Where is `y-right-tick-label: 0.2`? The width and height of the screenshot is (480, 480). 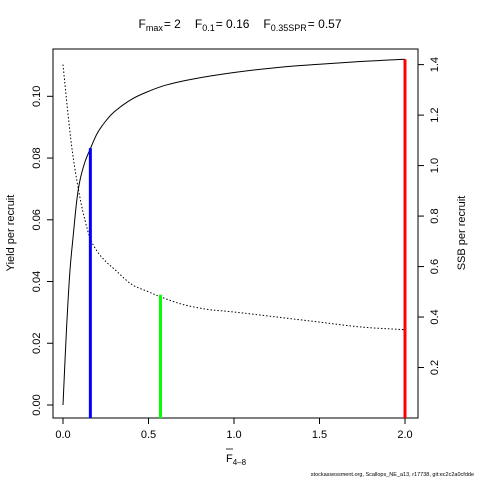 y-right-tick-label: 0.2 is located at coordinates (435, 367).